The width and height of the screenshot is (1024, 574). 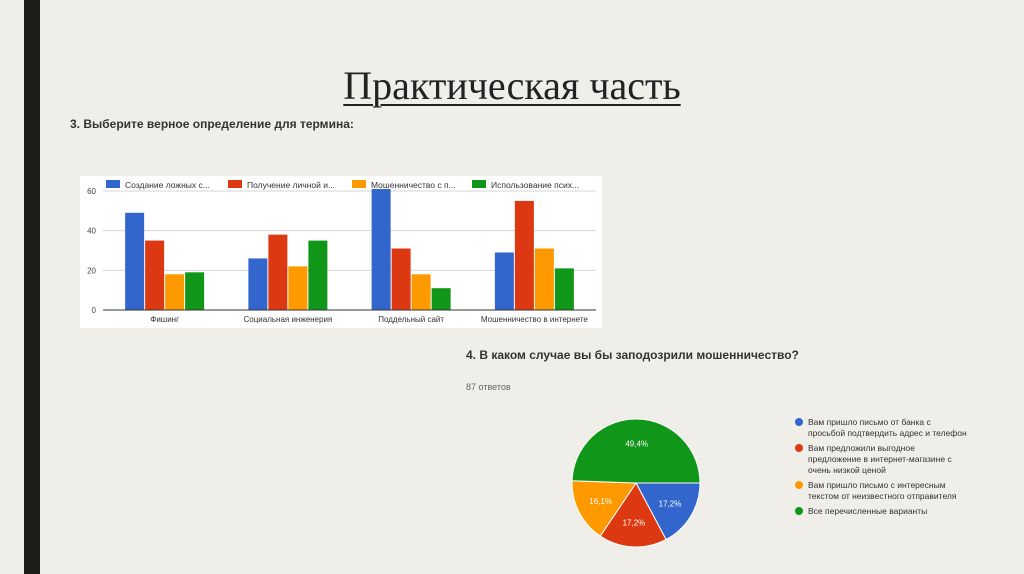 I want to click on x-tick-label: Социальная инженерия, so click(x=287, y=319).